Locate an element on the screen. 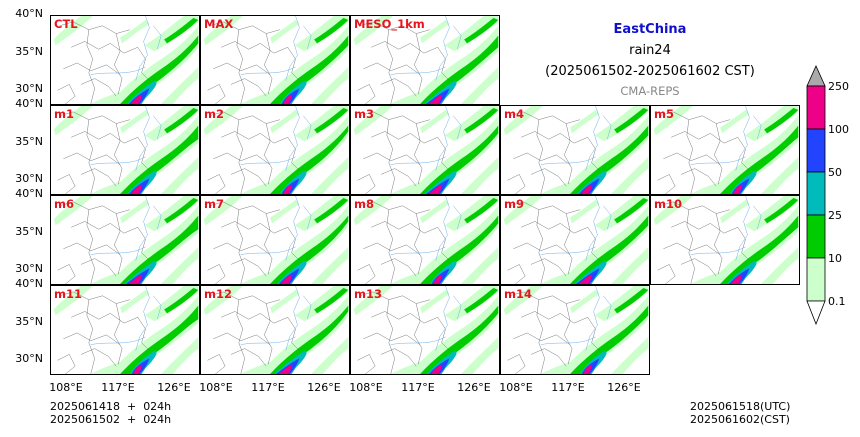 Image resolution: width=860 pixels, height=437 pixels. map-panel-m5: m5 is located at coordinates (725, 150).